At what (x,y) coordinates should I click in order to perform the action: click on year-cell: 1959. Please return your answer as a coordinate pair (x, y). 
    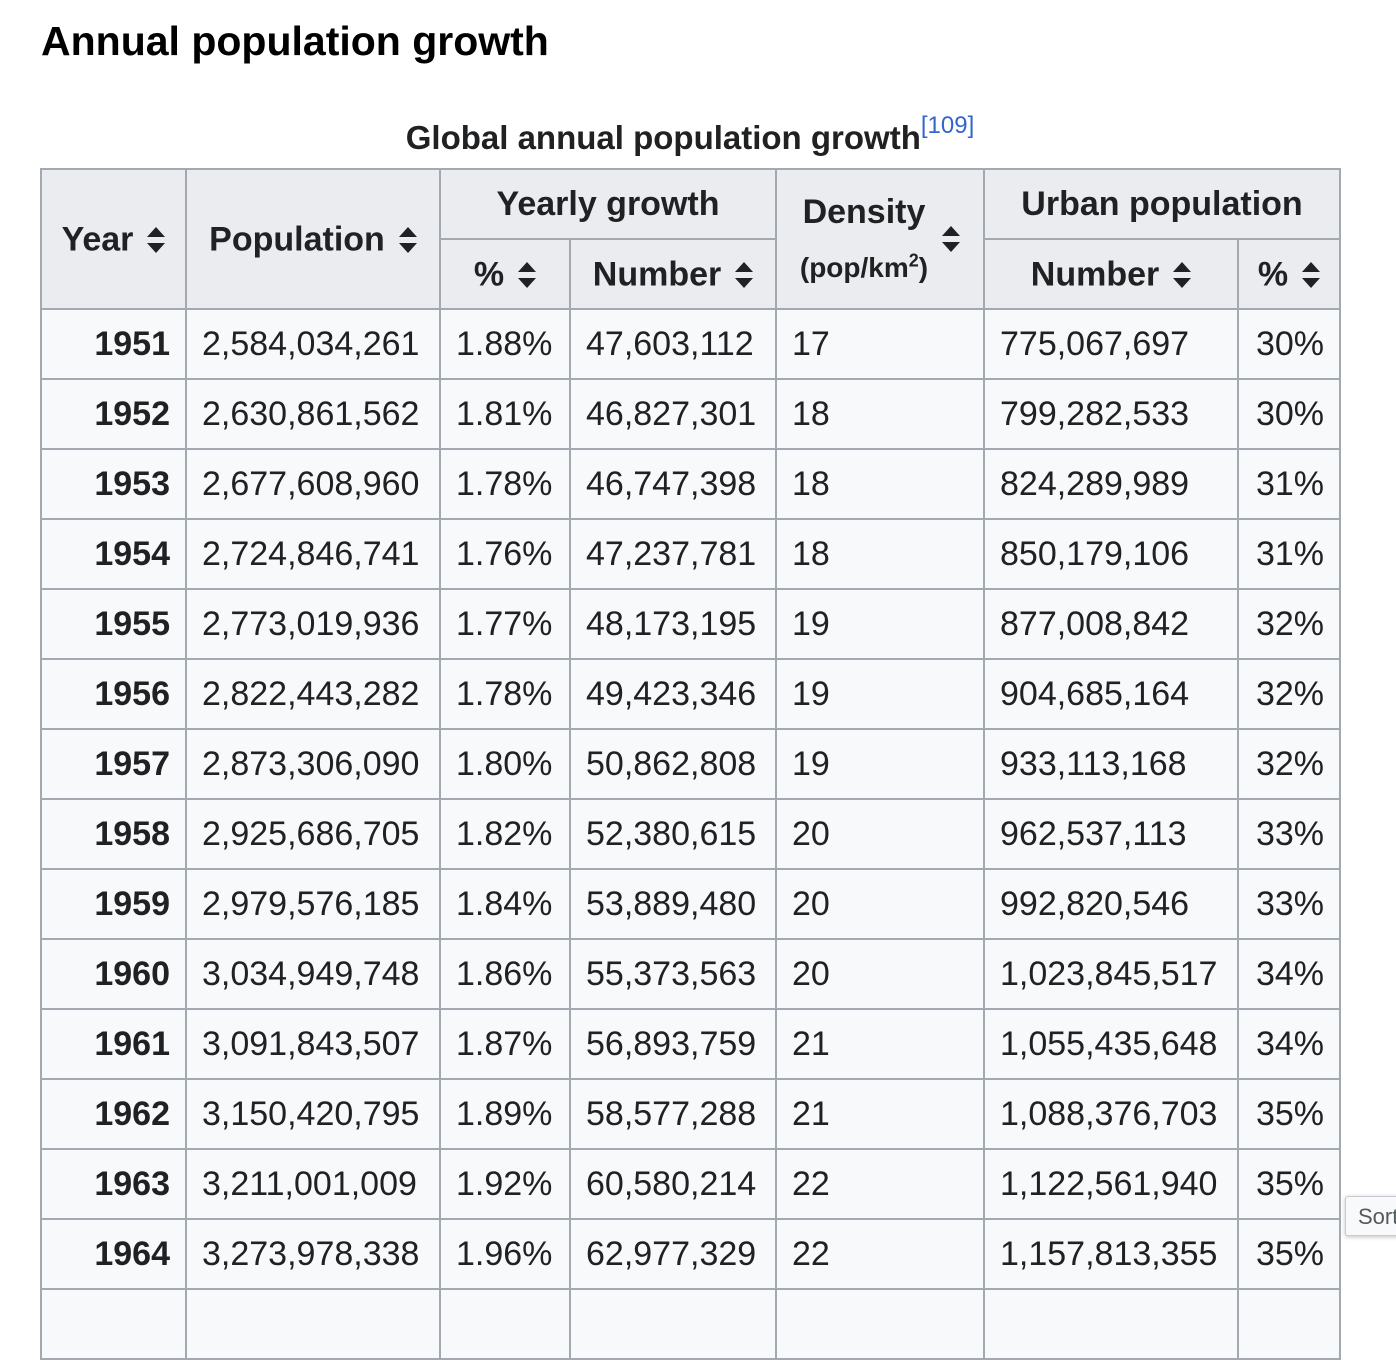
    Looking at the image, I should click on (113, 904).